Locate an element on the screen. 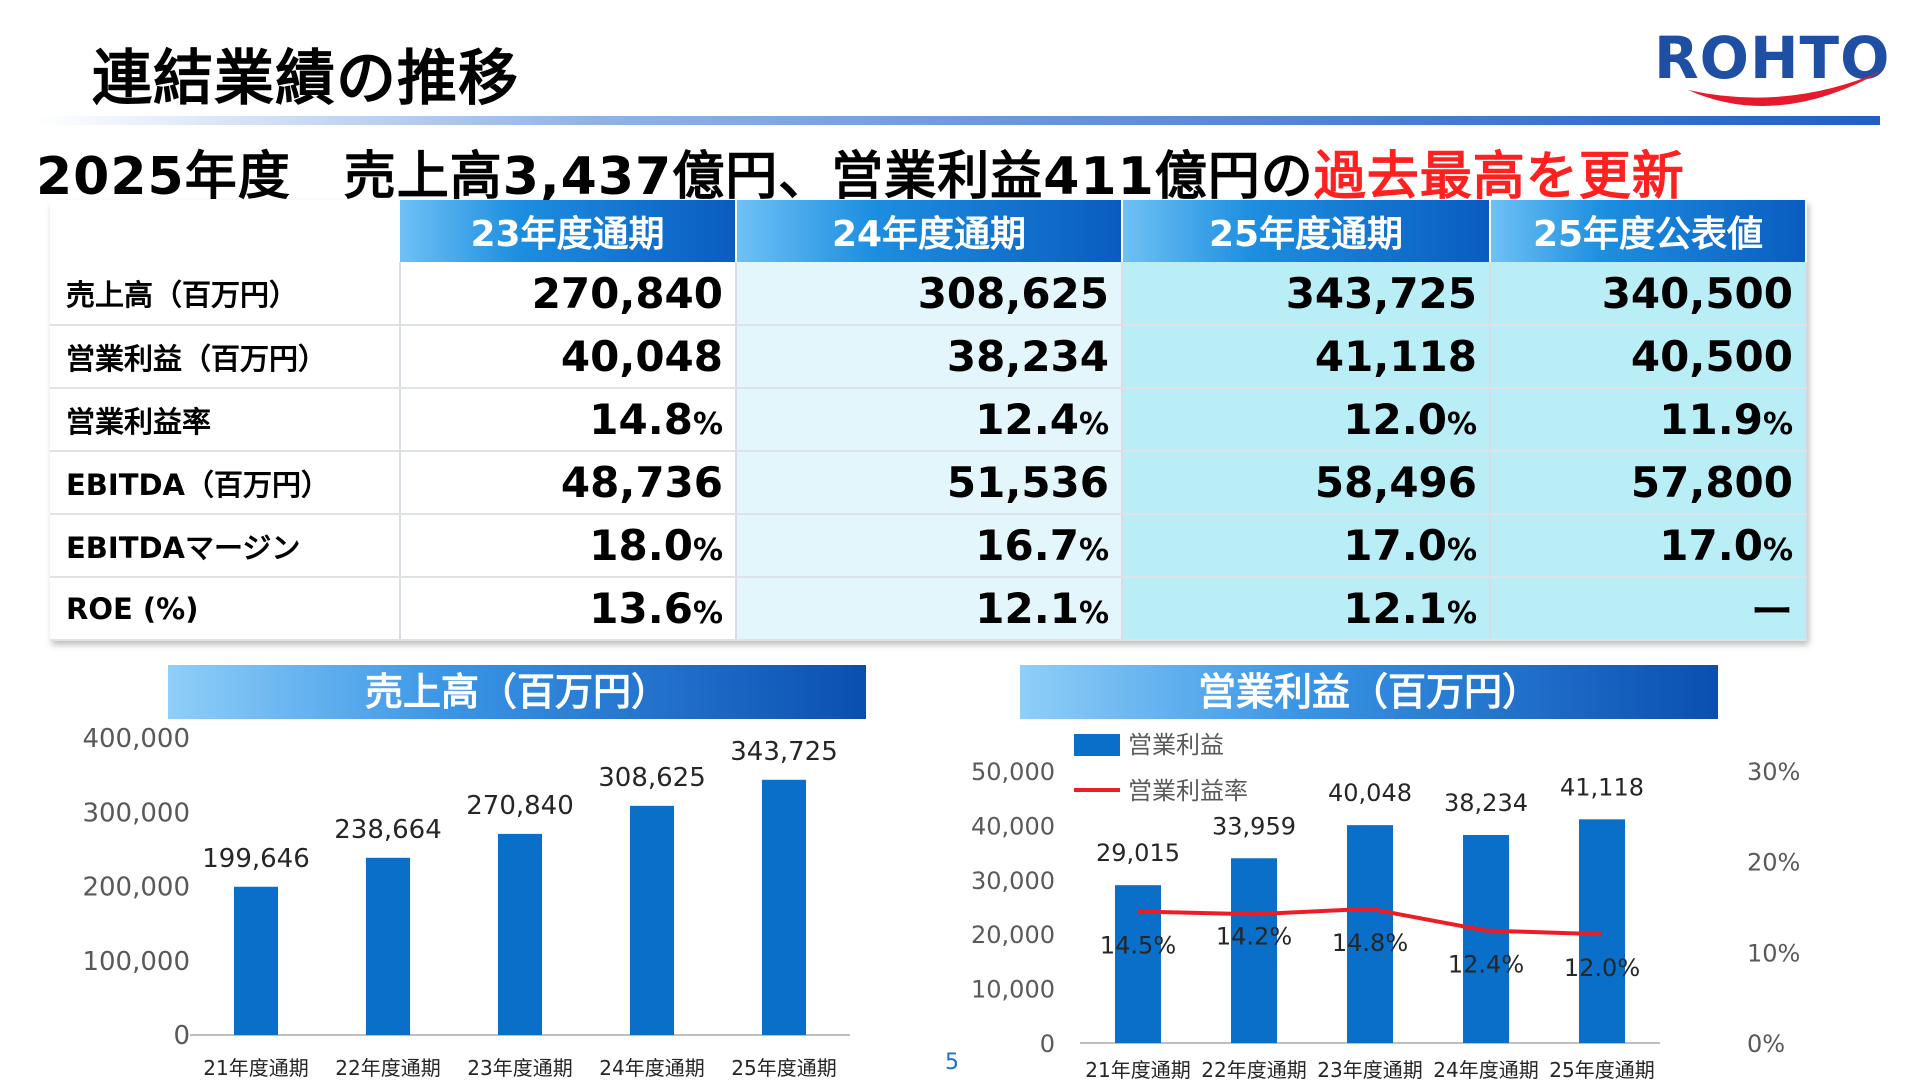  kpi-cell: 57,800 is located at coordinates (1648, 483).